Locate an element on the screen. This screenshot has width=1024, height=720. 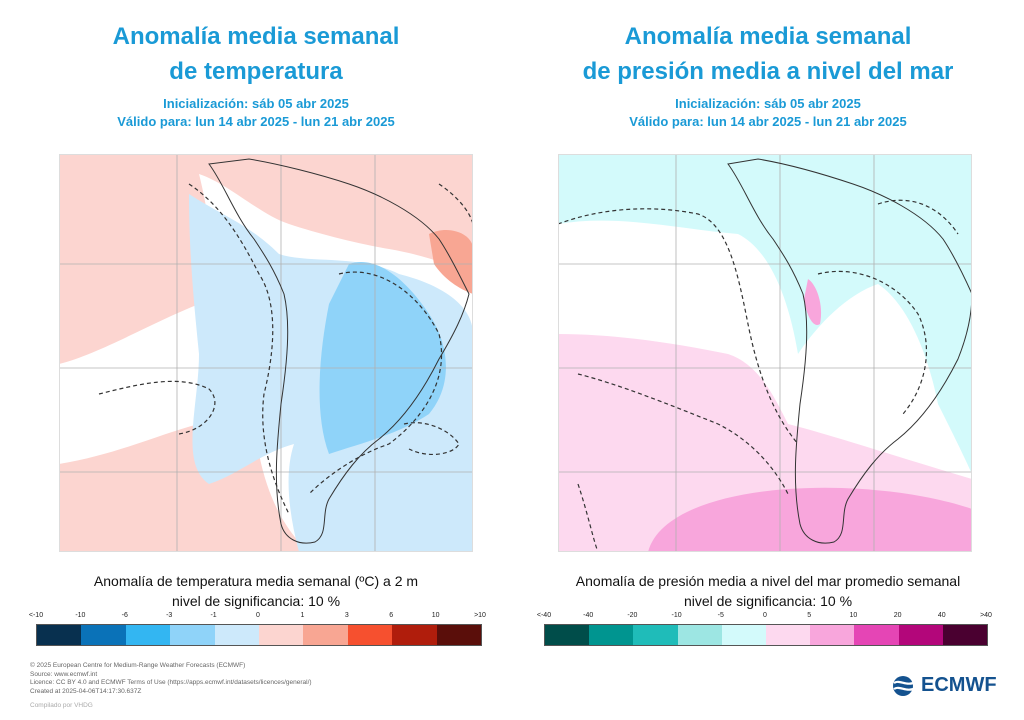
colorbar-tick-label: 40 is located at coordinates (941, 615).